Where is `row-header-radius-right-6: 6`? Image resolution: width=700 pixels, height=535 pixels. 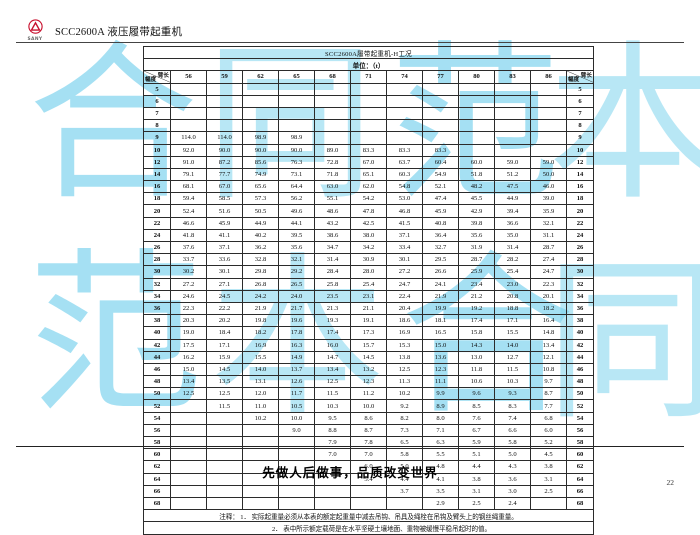 row-header-radius-right-6: 6 is located at coordinates (580, 101).